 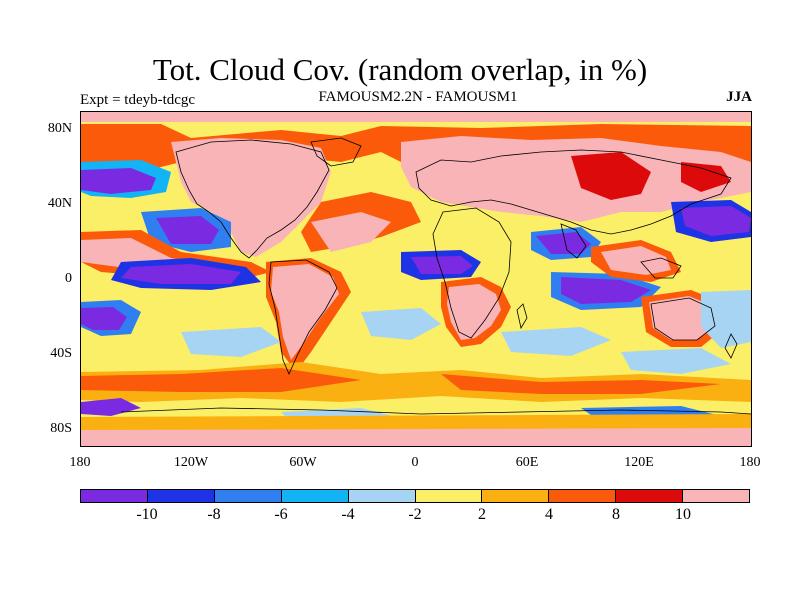 I want to click on season-label: JJA, so click(x=739, y=97).